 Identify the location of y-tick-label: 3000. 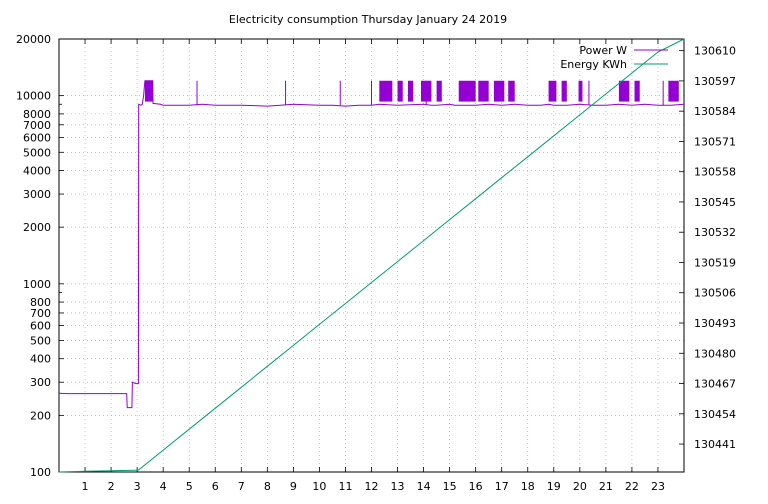
(37, 194).